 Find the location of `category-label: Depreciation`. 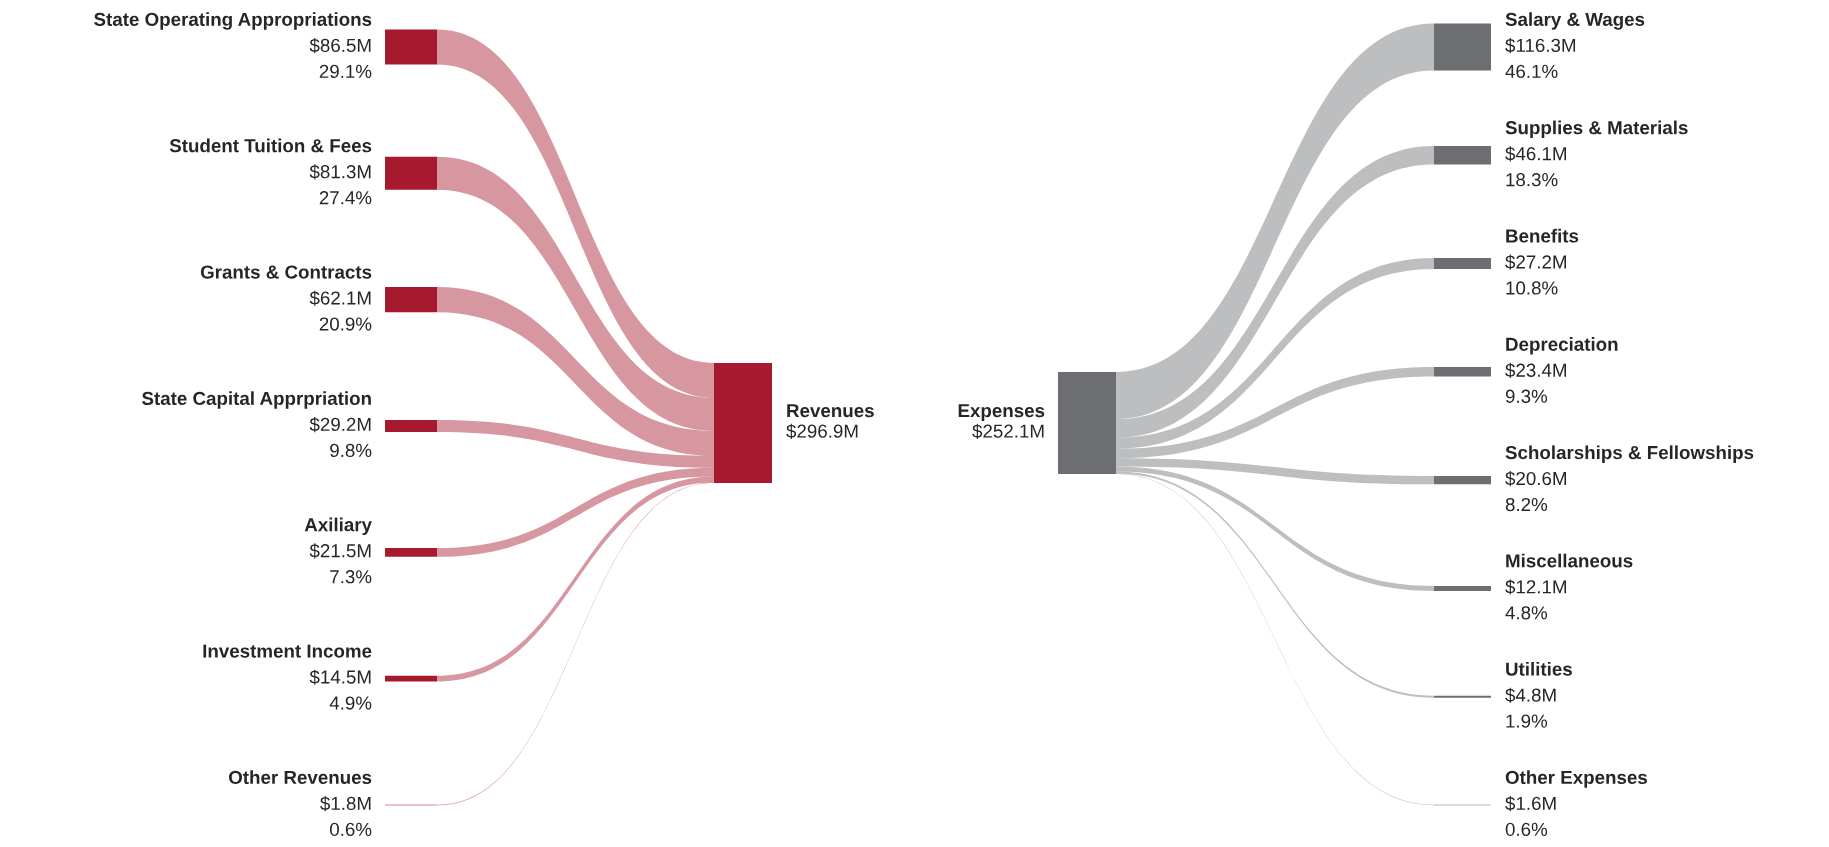

category-label: Depreciation is located at coordinates (1562, 346).